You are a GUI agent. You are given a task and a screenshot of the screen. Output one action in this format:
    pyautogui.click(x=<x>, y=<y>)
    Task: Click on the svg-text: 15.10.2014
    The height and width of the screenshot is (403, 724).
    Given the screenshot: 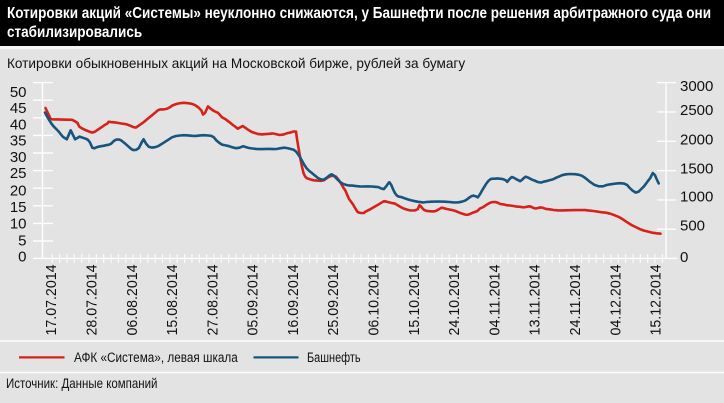 What is the action you would take?
    pyautogui.click(x=414, y=300)
    